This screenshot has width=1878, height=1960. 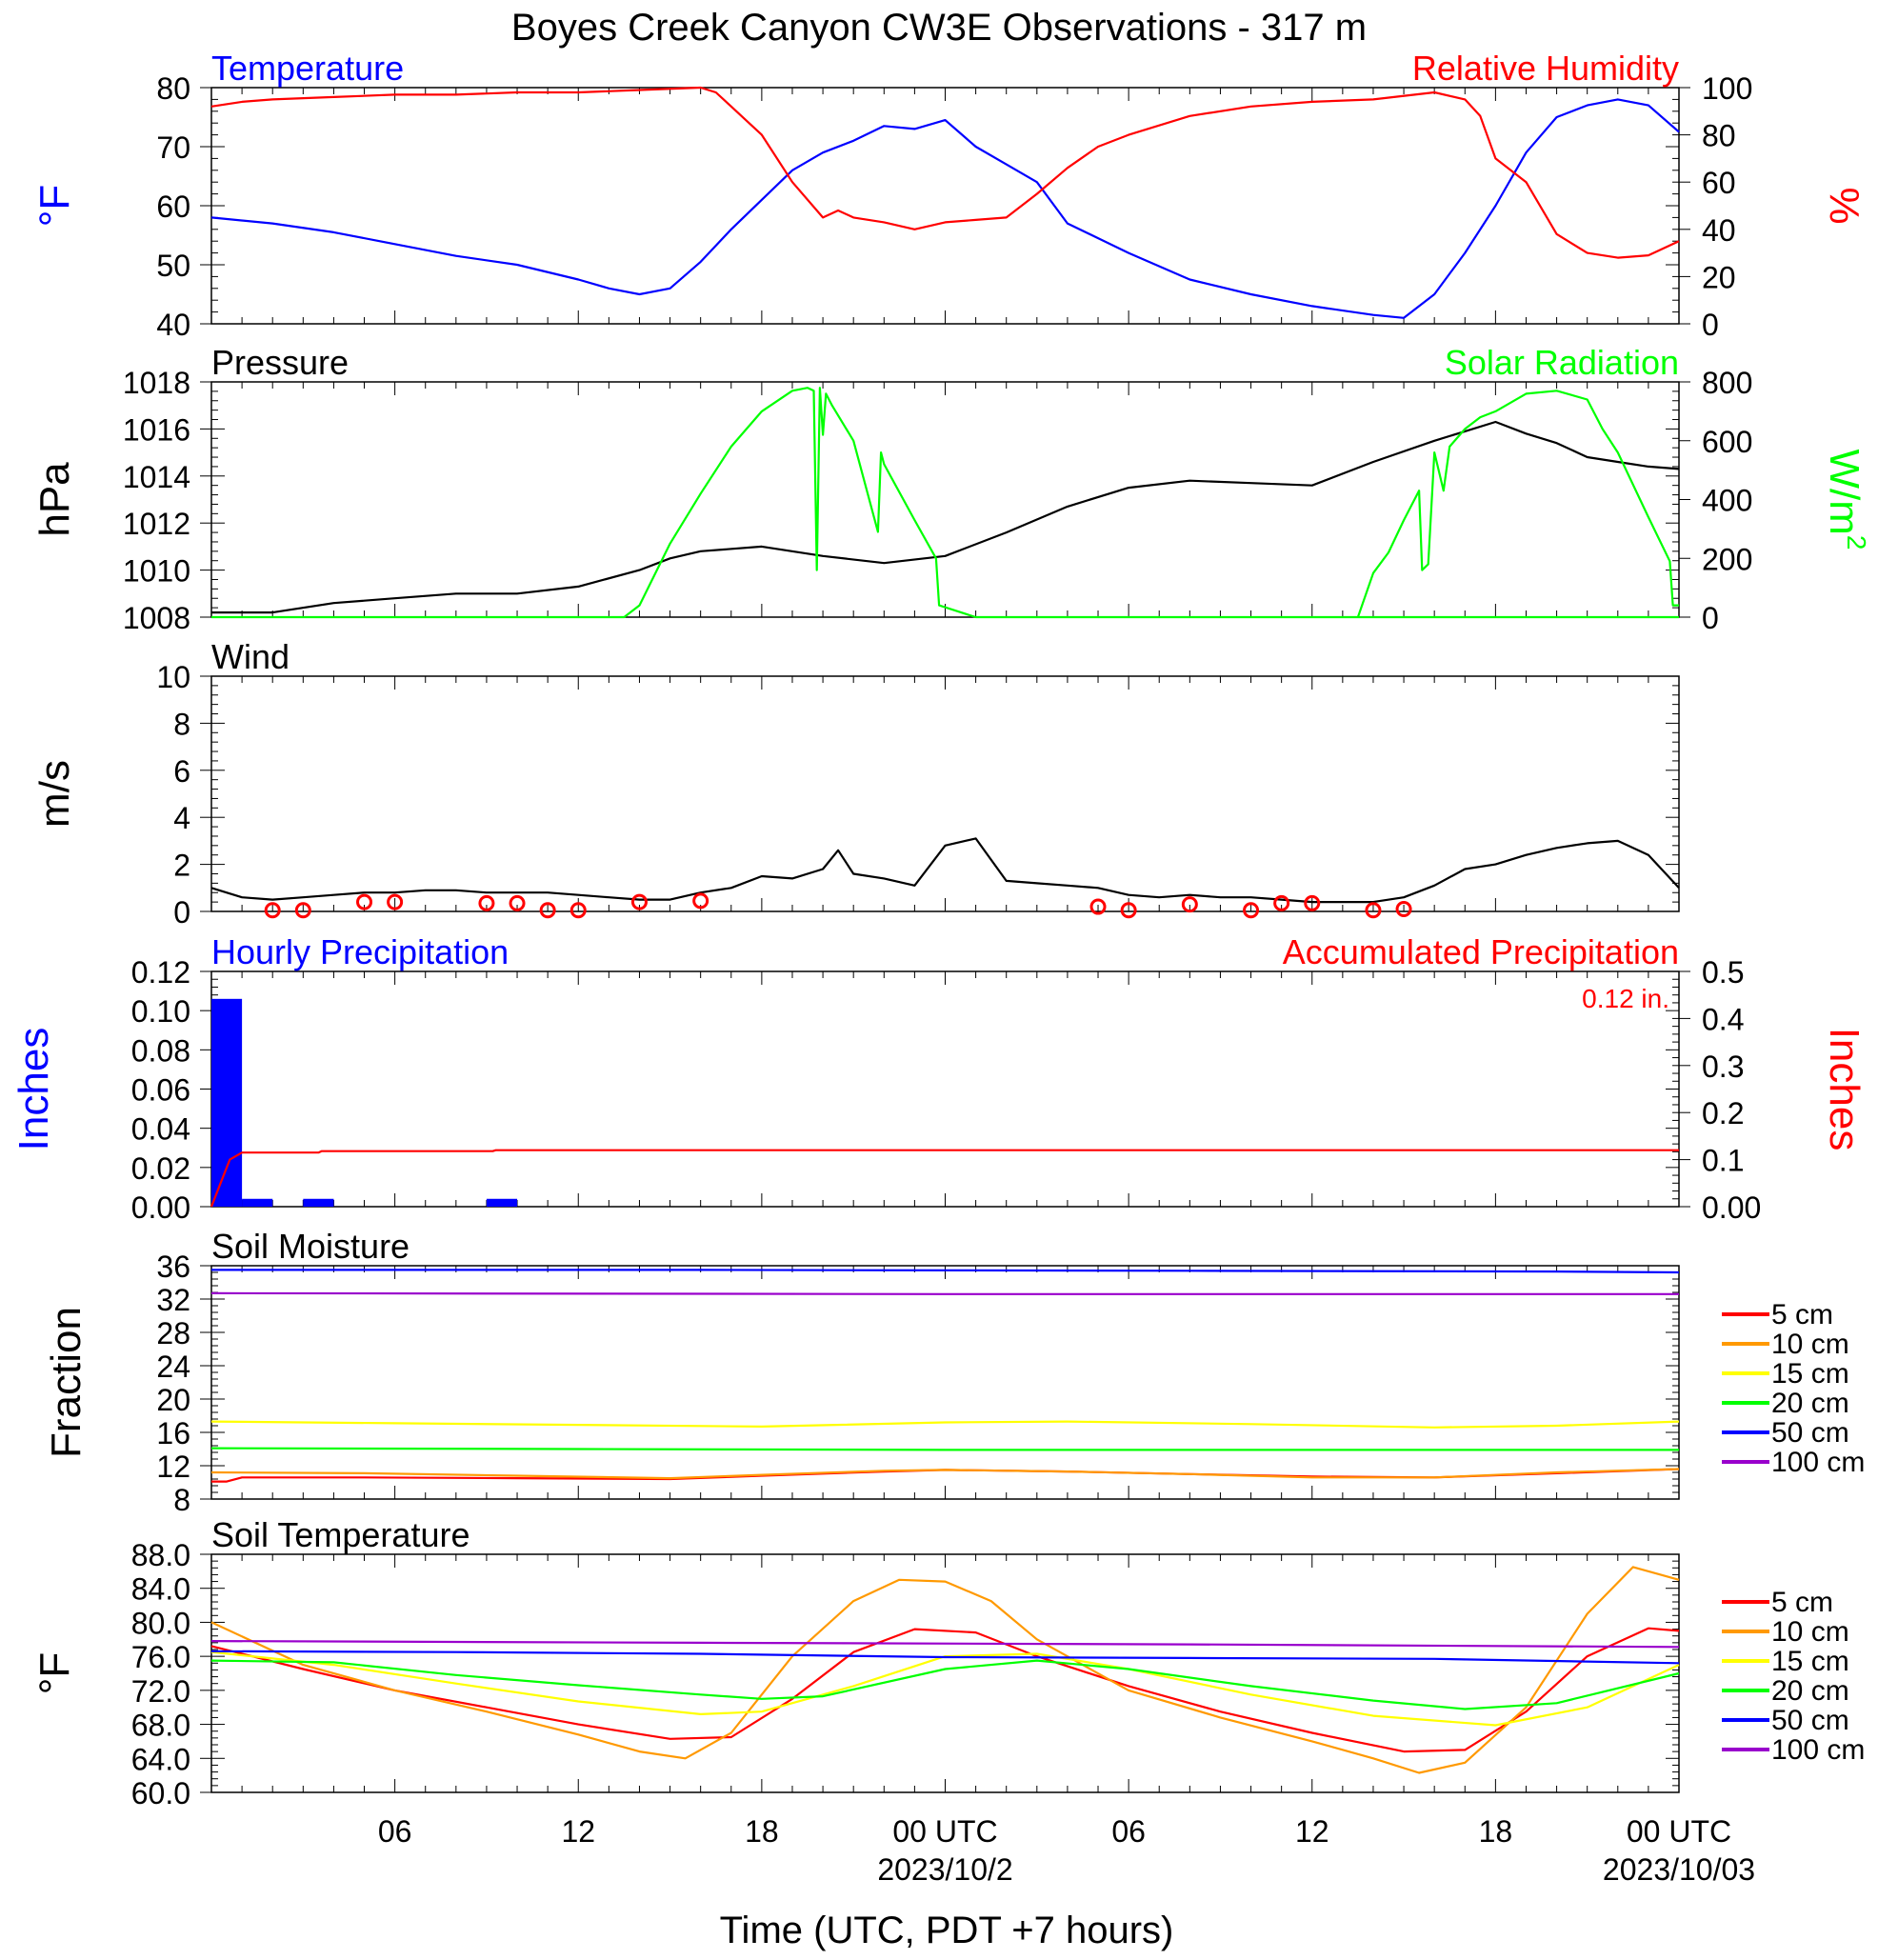 What do you see at coordinates (156, 429) in the screenshot?
I see `y-tick-label-left: 1016` at bounding box center [156, 429].